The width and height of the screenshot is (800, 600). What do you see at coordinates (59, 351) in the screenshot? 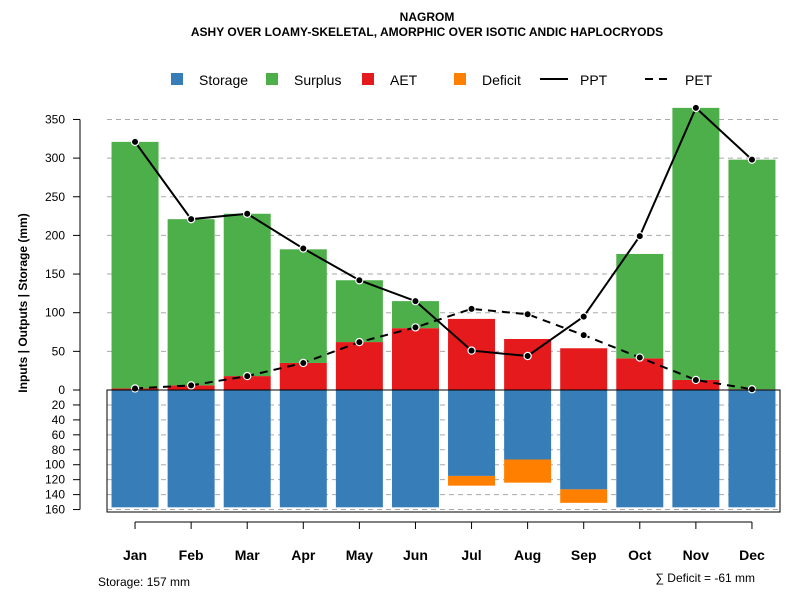
I see `y-tick-label: 50` at bounding box center [59, 351].